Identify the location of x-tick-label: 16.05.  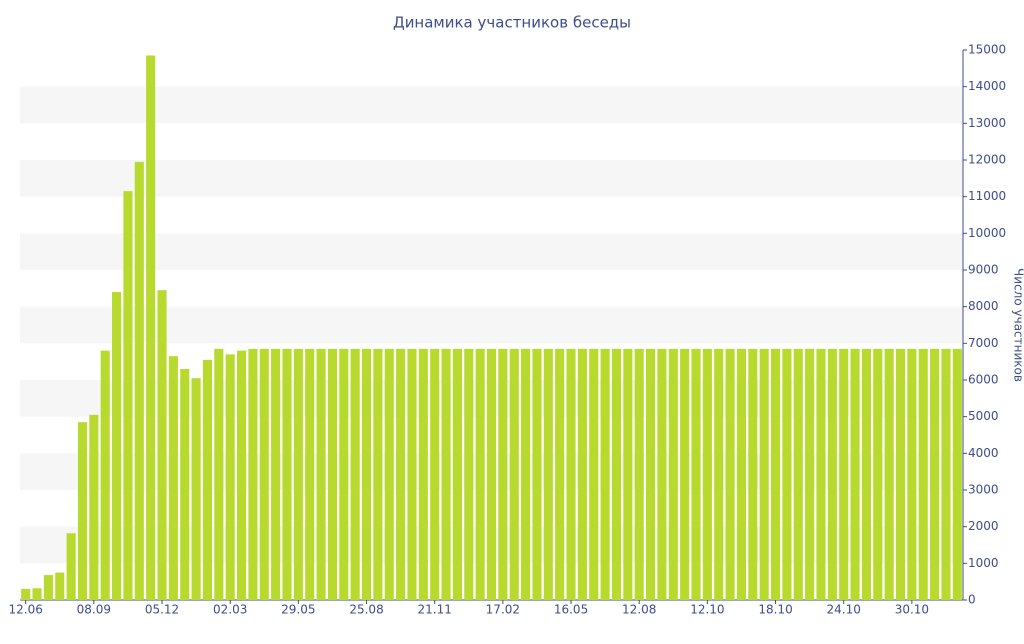
(571, 610).